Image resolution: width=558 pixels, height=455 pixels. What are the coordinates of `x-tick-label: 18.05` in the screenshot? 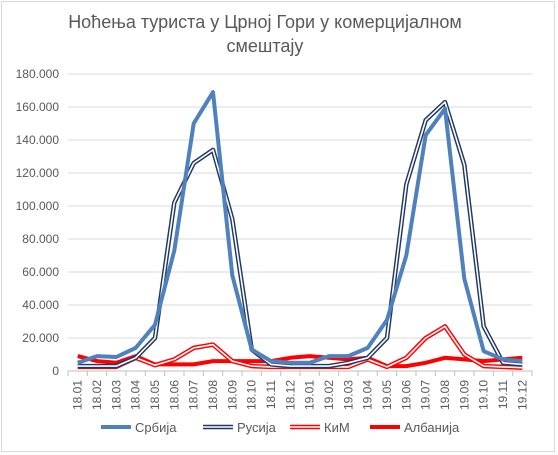 It's located at (155, 395).